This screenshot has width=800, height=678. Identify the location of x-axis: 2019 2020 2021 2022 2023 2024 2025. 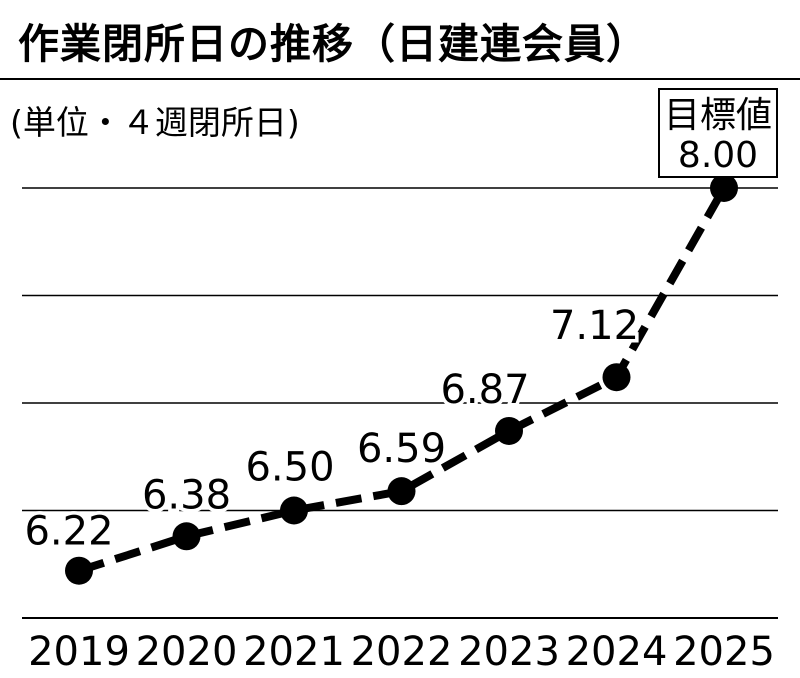
(401, 652).